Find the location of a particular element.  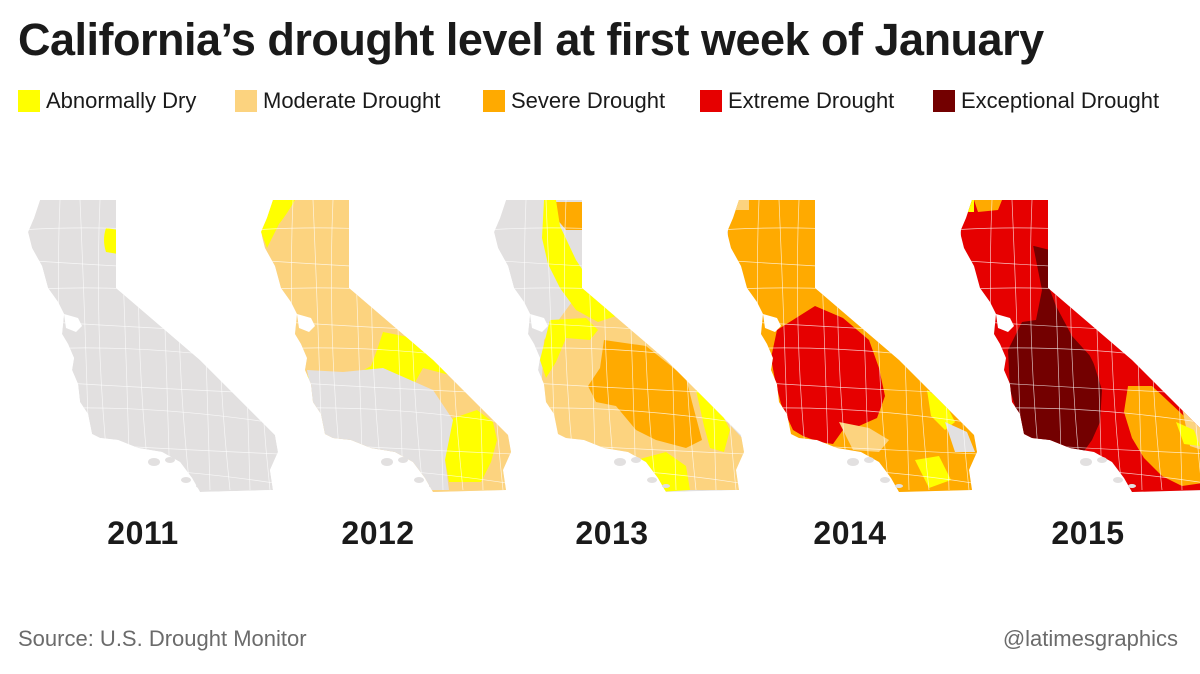

map-2013 is located at coordinates (619, 346).